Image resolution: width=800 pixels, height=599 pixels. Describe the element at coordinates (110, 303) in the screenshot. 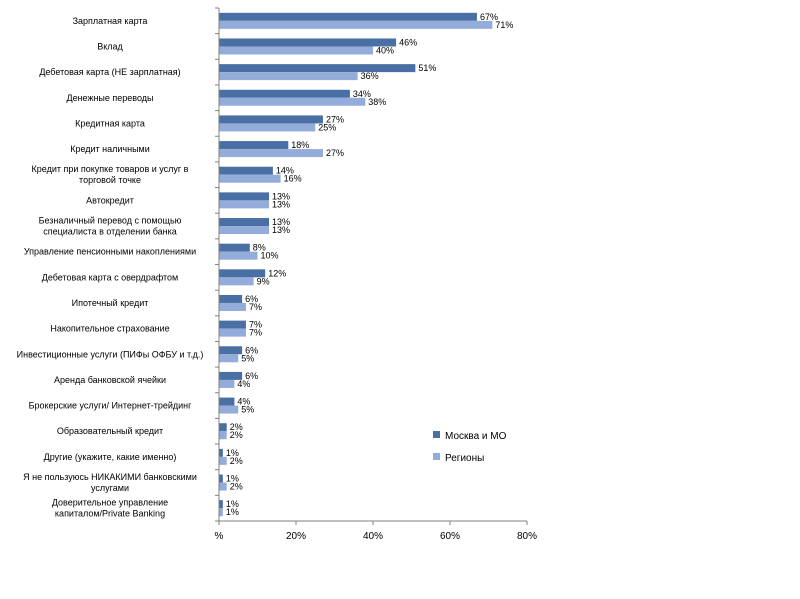

I see `category-label: Ипотечный кредит` at that location.